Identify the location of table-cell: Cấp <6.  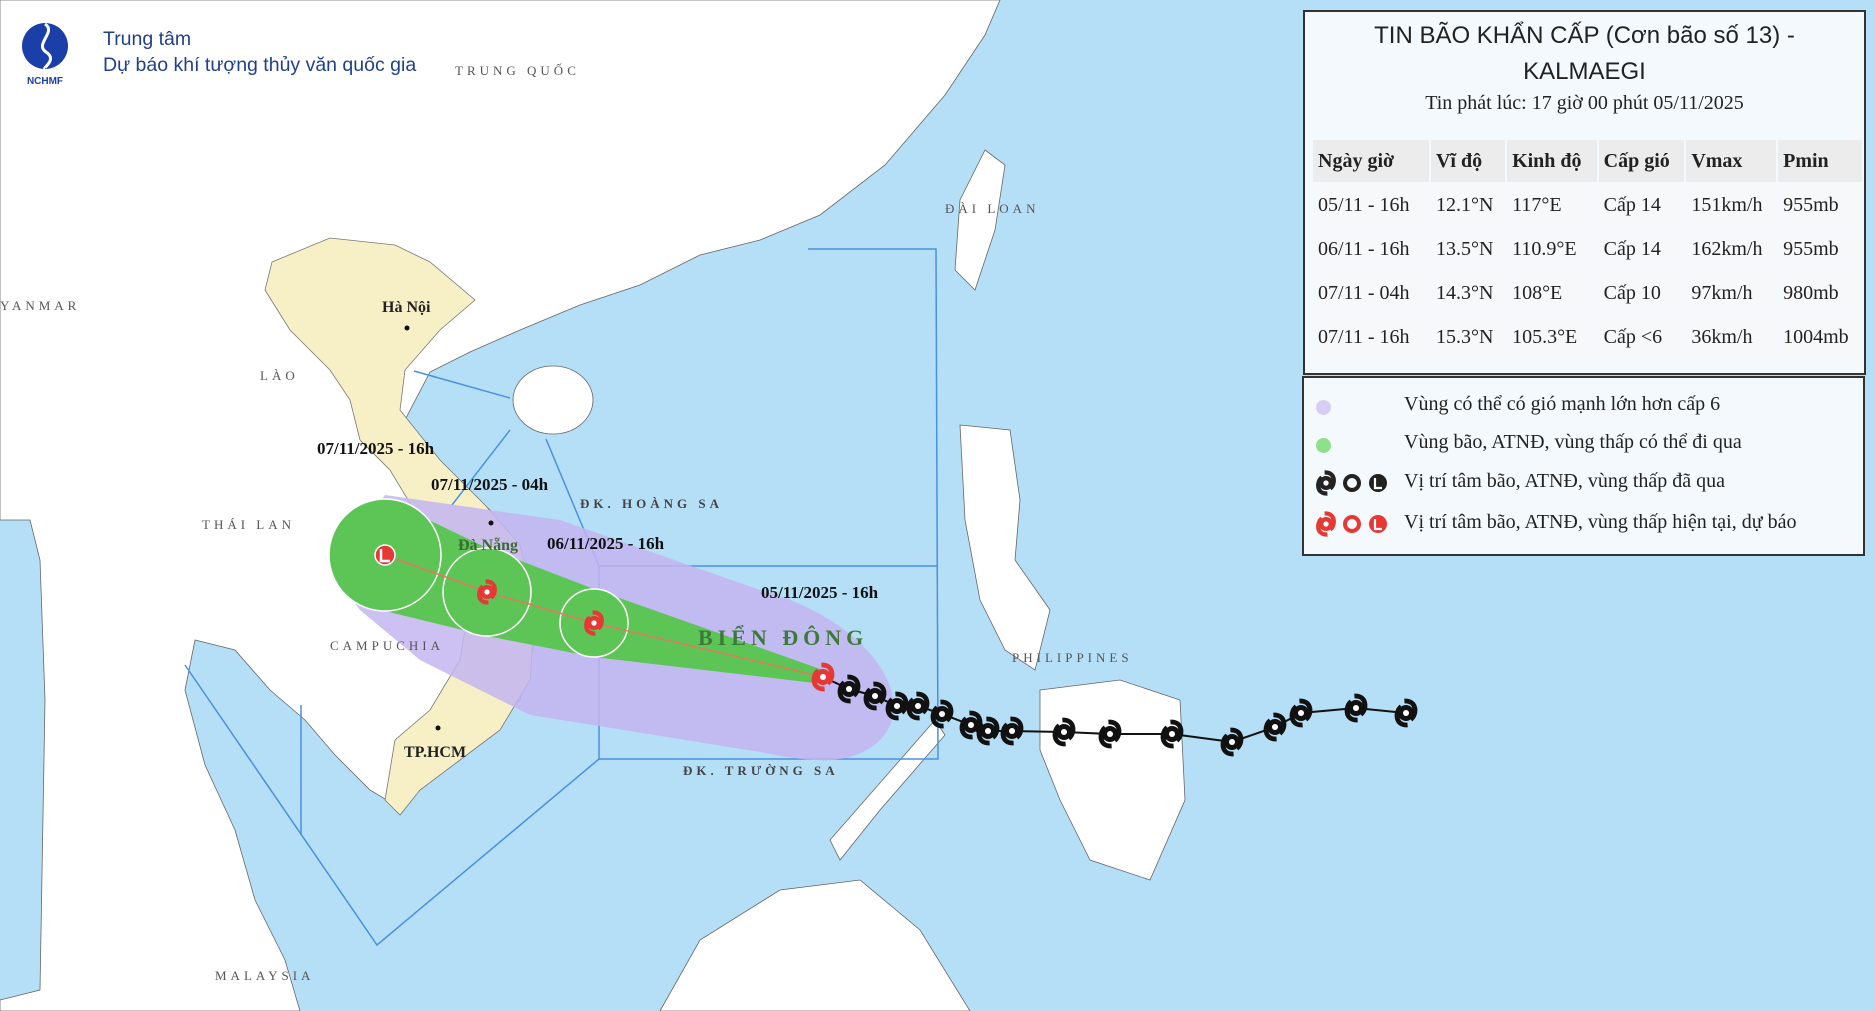
(1641, 337).